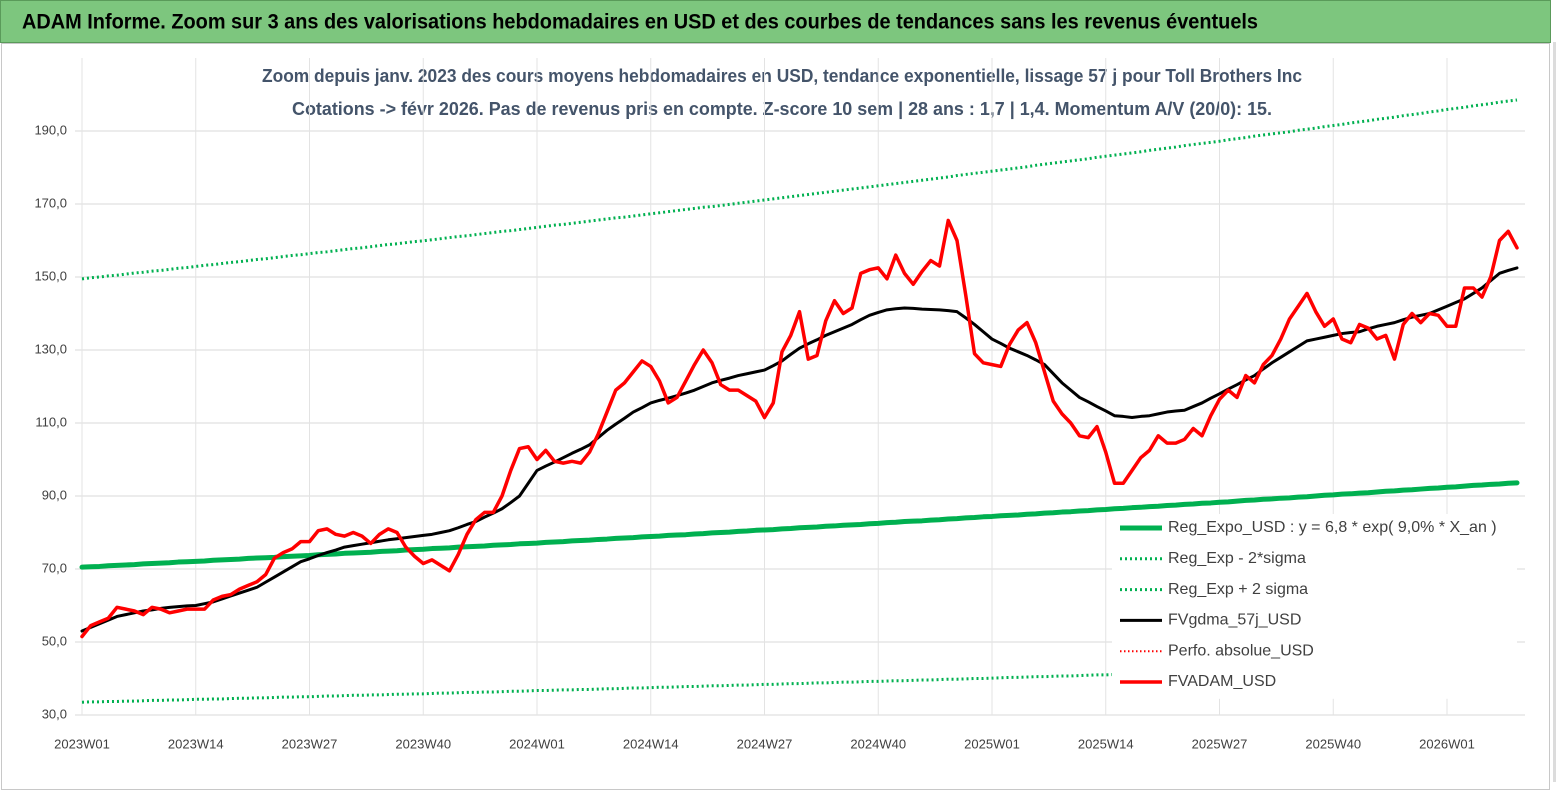  What do you see at coordinates (1234, 620) in the screenshot?
I see `legend-label: FVgdma_57j_USD` at bounding box center [1234, 620].